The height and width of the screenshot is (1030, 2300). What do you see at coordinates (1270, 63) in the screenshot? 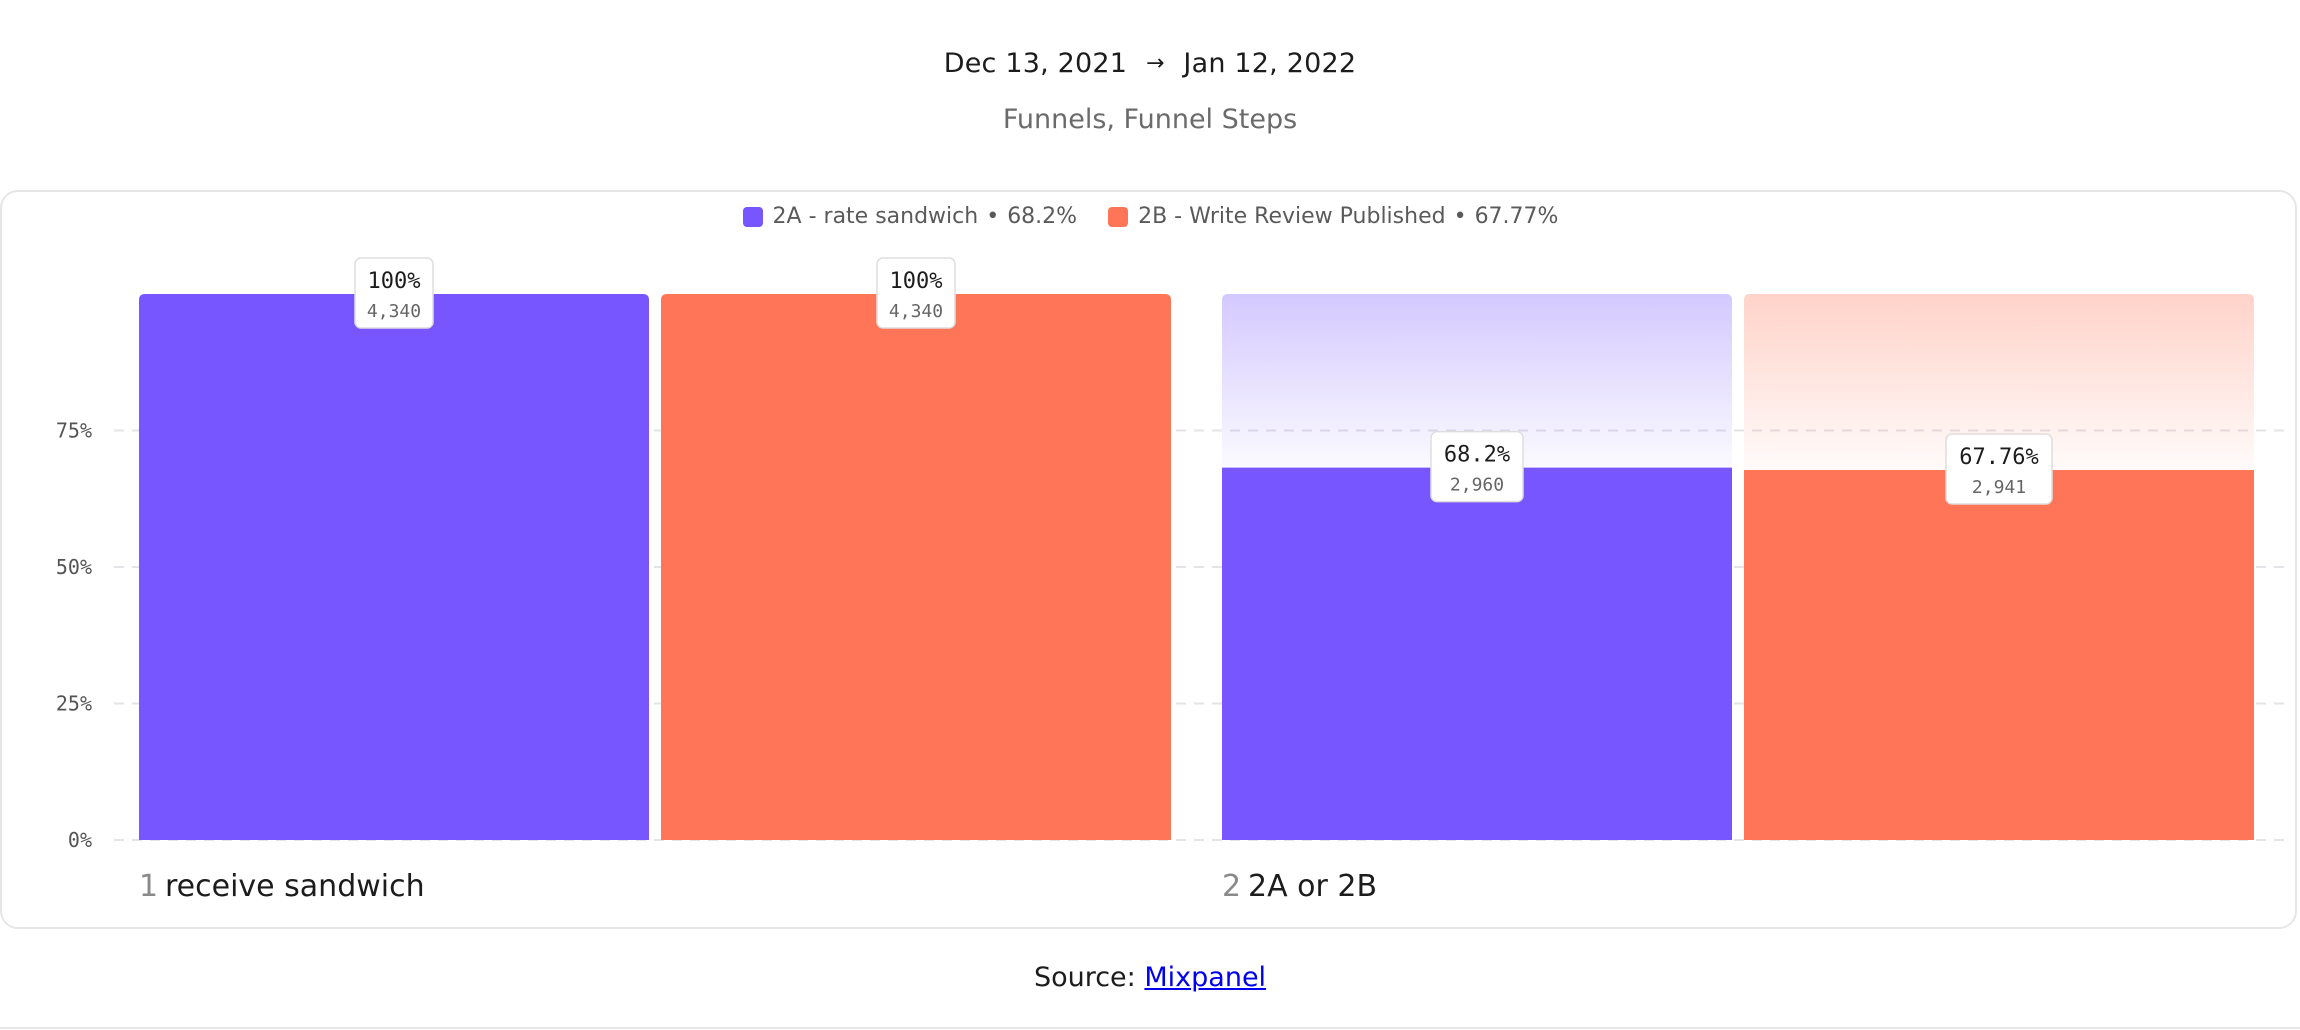
I see `date-end: Jan 12, 2022` at bounding box center [1270, 63].